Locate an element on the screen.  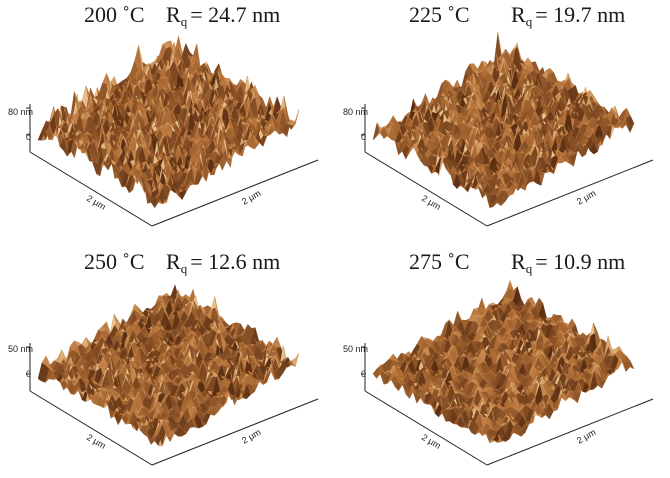
temperature-label: 200 ˚C is located at coordinates (114, 14).